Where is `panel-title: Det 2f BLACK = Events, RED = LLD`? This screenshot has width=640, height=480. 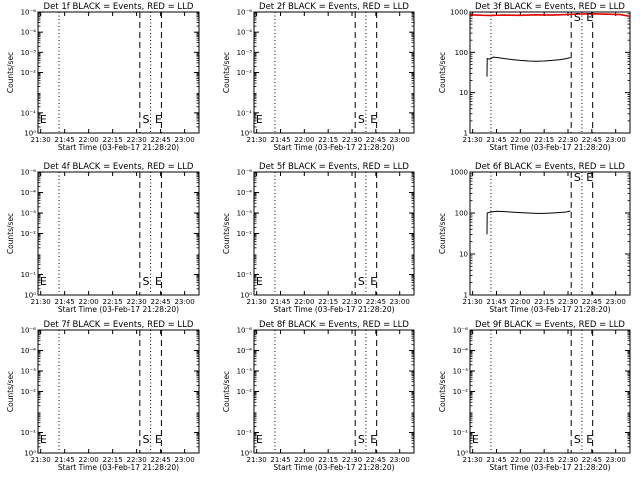
panel-title: Det 2f BLACK = Events, RED = LLD is located at coordinates (334, 7).